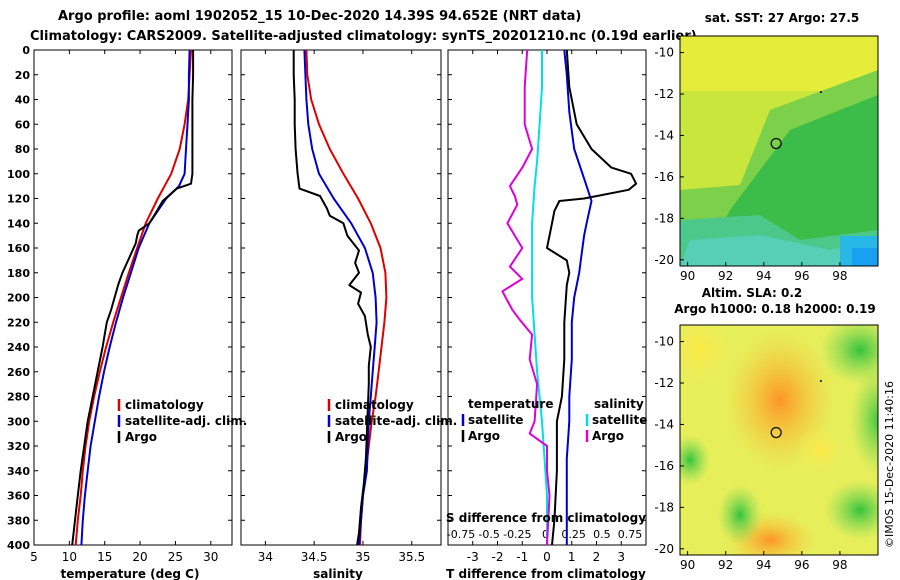 The height and width of the screenshot is (580, 900). Describe the element at coordinates (18, 520) in the screenshot. I see `y-tick-label: 380` at that location.